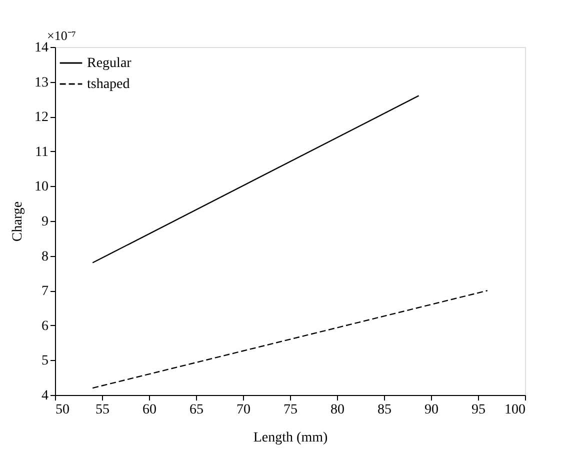 This screenshot has width=563, height=460. I want to click on y-tick-label: 12, so click(41, 118).